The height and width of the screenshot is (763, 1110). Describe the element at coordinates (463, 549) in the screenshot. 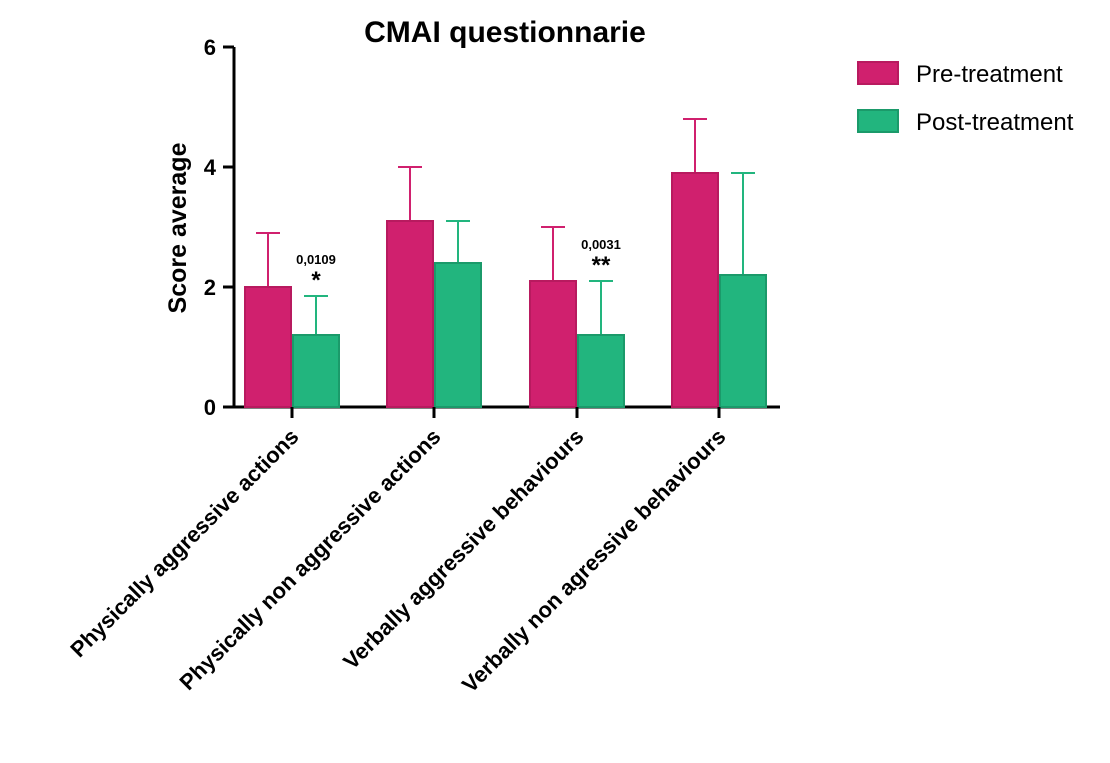

I see `x-tick-label: Verbally aggressive behaviours` at that location.